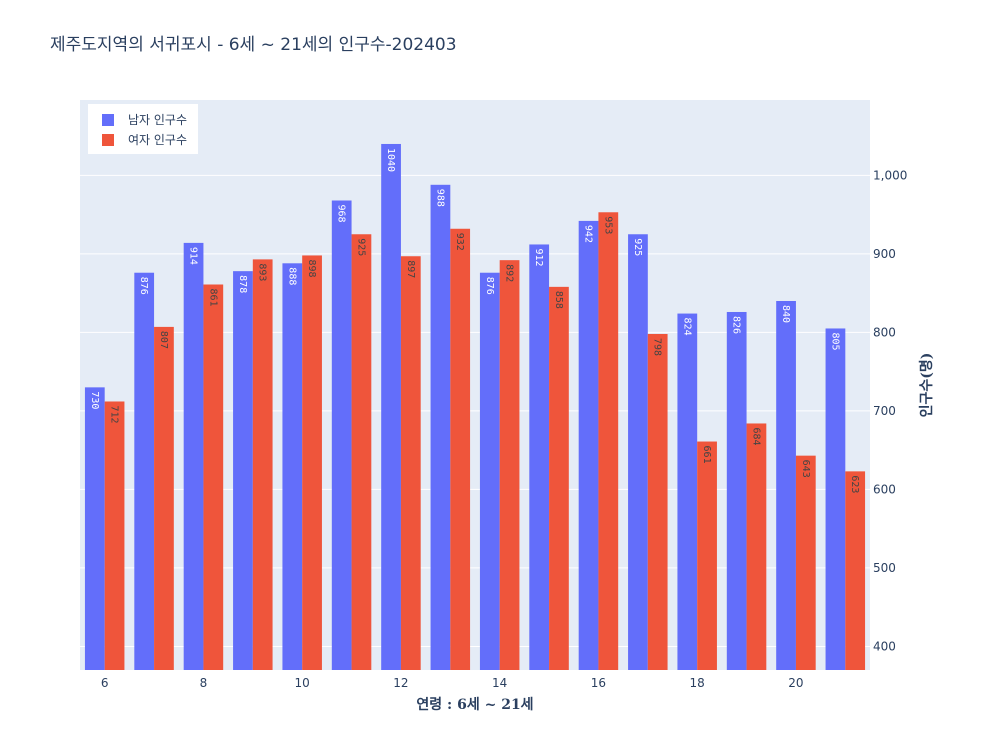  I want to click on bar-value-label: 1040, so click(390, 160).